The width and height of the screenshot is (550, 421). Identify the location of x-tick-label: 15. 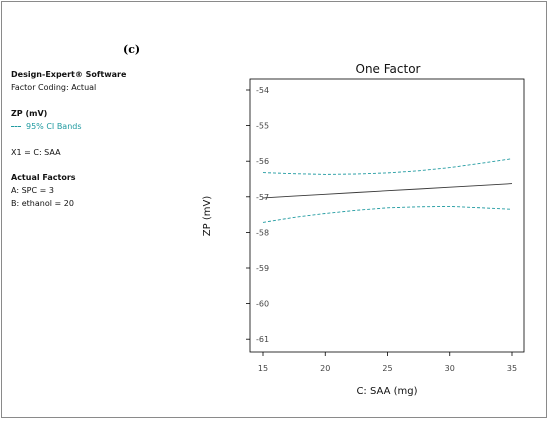
(263, 368).